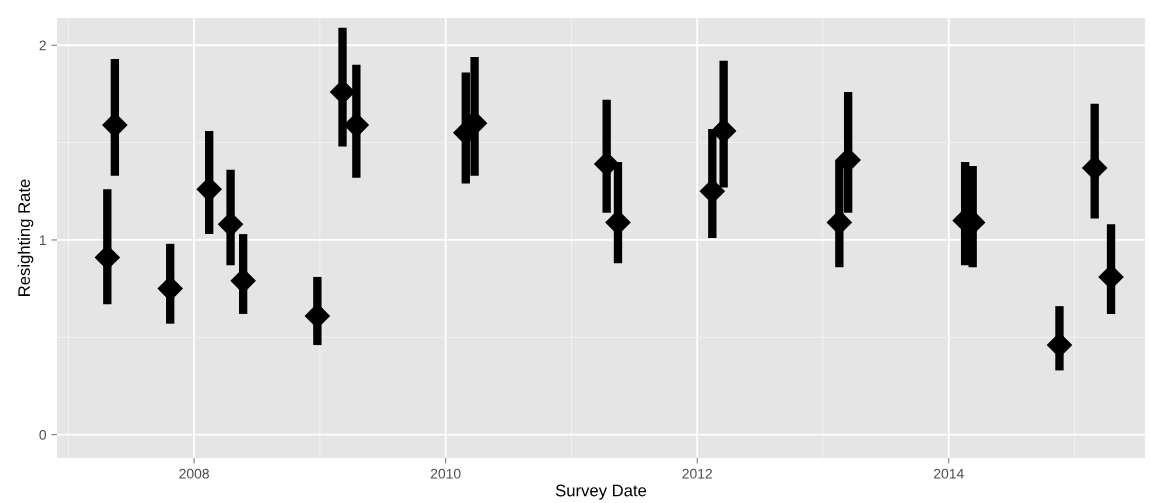  I want to click on y-axis-title: Resighting Rate, so click(25, 237).